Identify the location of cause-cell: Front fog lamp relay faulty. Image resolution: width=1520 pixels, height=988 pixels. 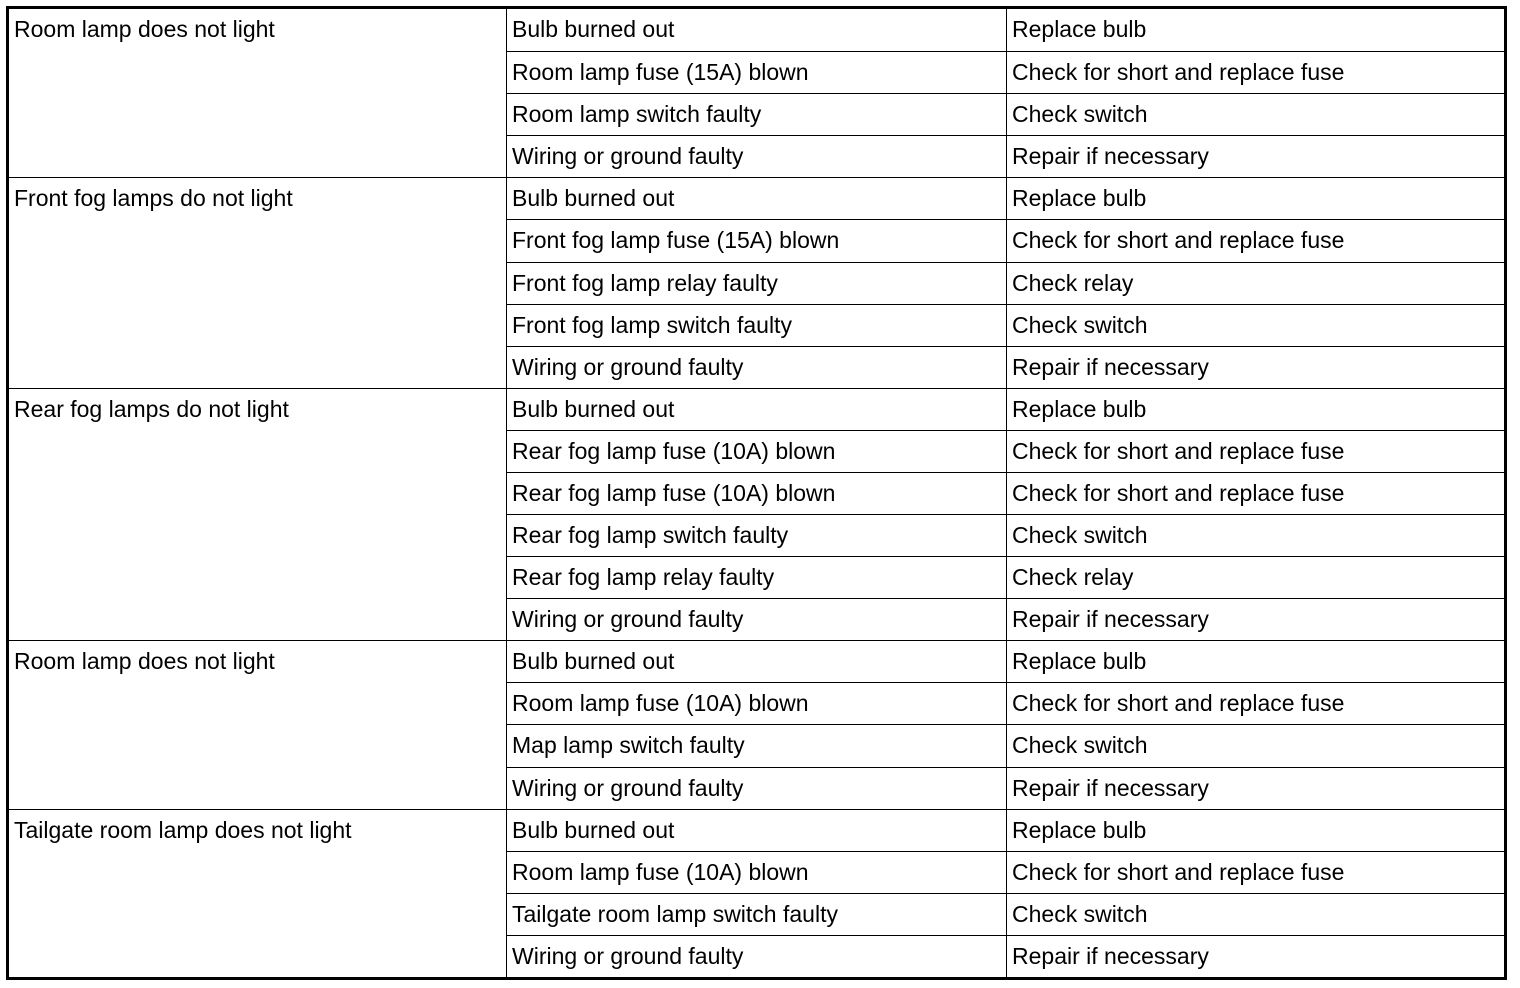
(756, 282).